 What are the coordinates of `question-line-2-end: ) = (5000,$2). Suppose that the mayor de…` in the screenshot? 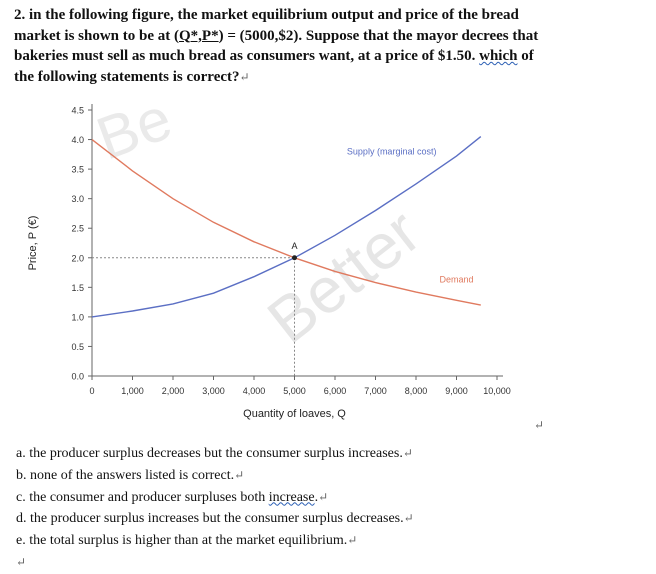 It's located at (378, 35).